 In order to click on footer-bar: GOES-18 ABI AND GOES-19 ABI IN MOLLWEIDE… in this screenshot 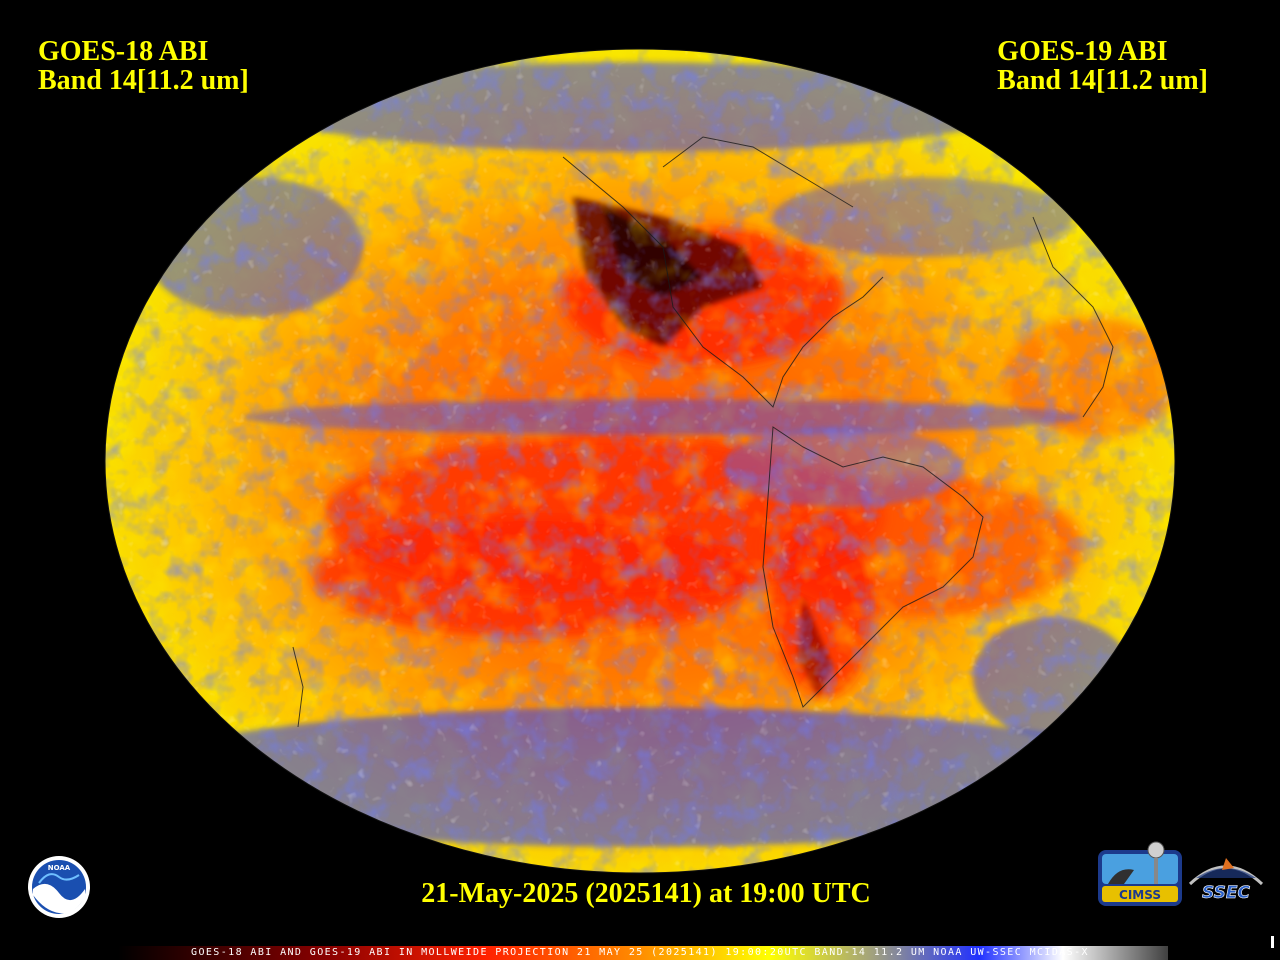, I will do `click(640, 953)`.